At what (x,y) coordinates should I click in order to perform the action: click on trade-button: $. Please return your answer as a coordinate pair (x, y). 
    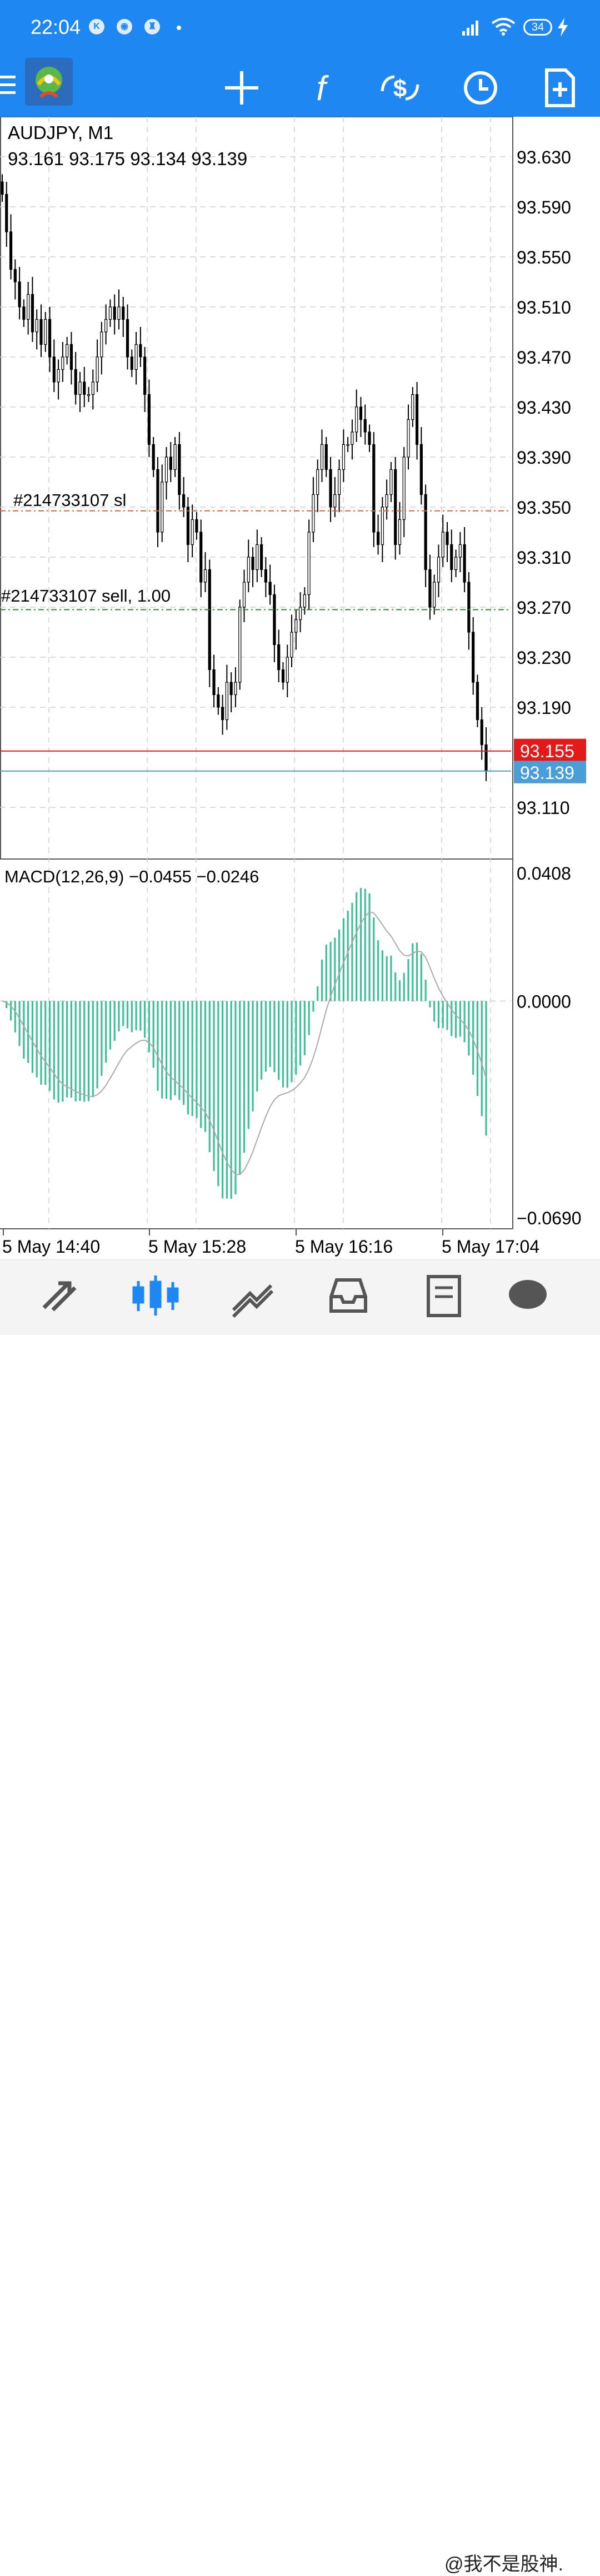
    Looking at the image, I should click on (400, 88).